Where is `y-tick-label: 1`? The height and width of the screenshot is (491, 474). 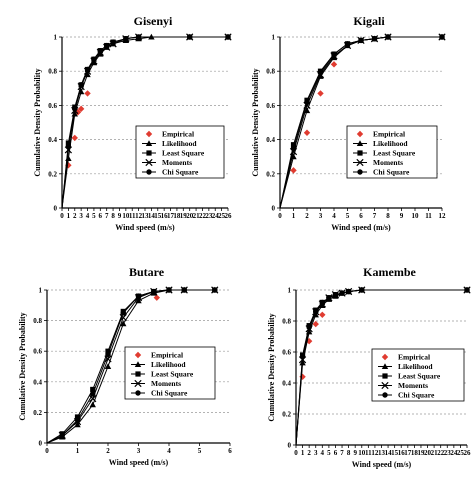
y-tick-label: 1 is located at coordinates (56, 38).